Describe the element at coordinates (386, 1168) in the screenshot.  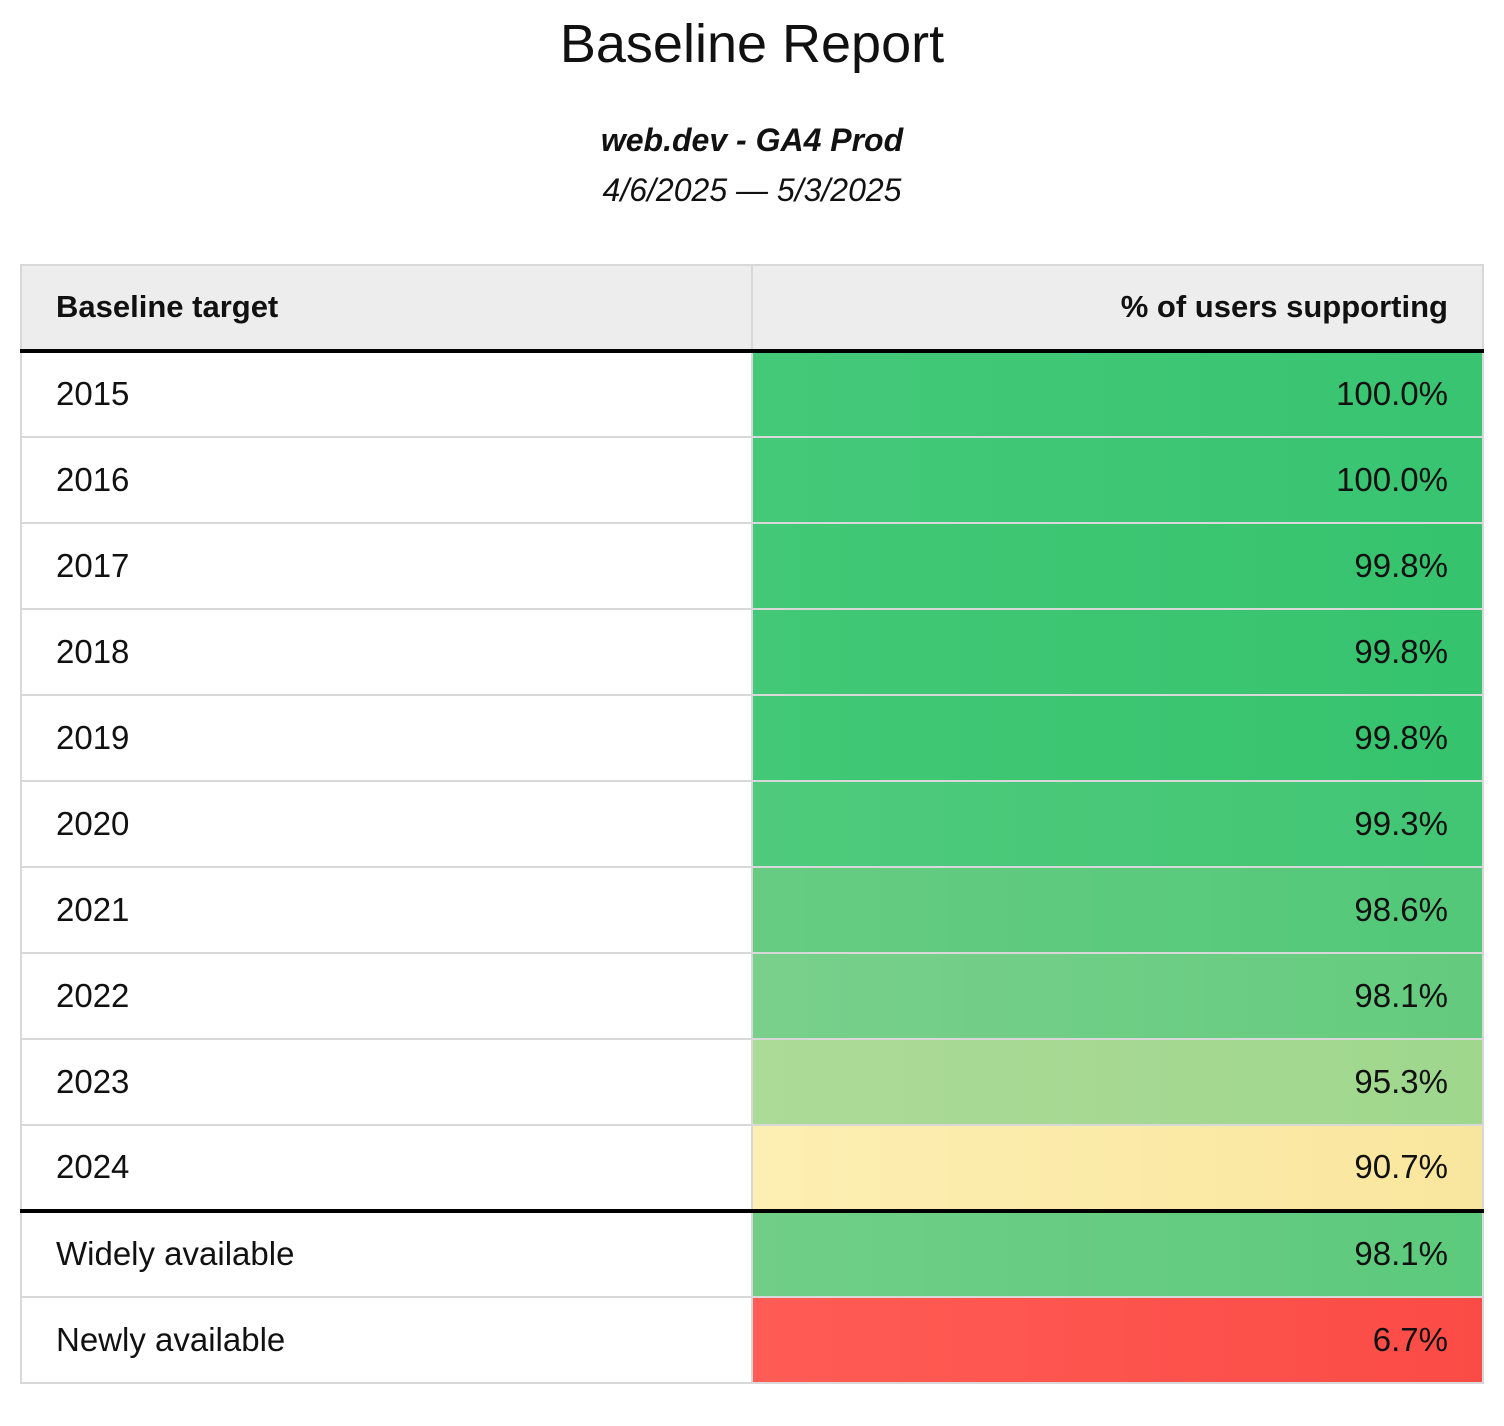
I see `baseline-target-cell: 2024` at that location.